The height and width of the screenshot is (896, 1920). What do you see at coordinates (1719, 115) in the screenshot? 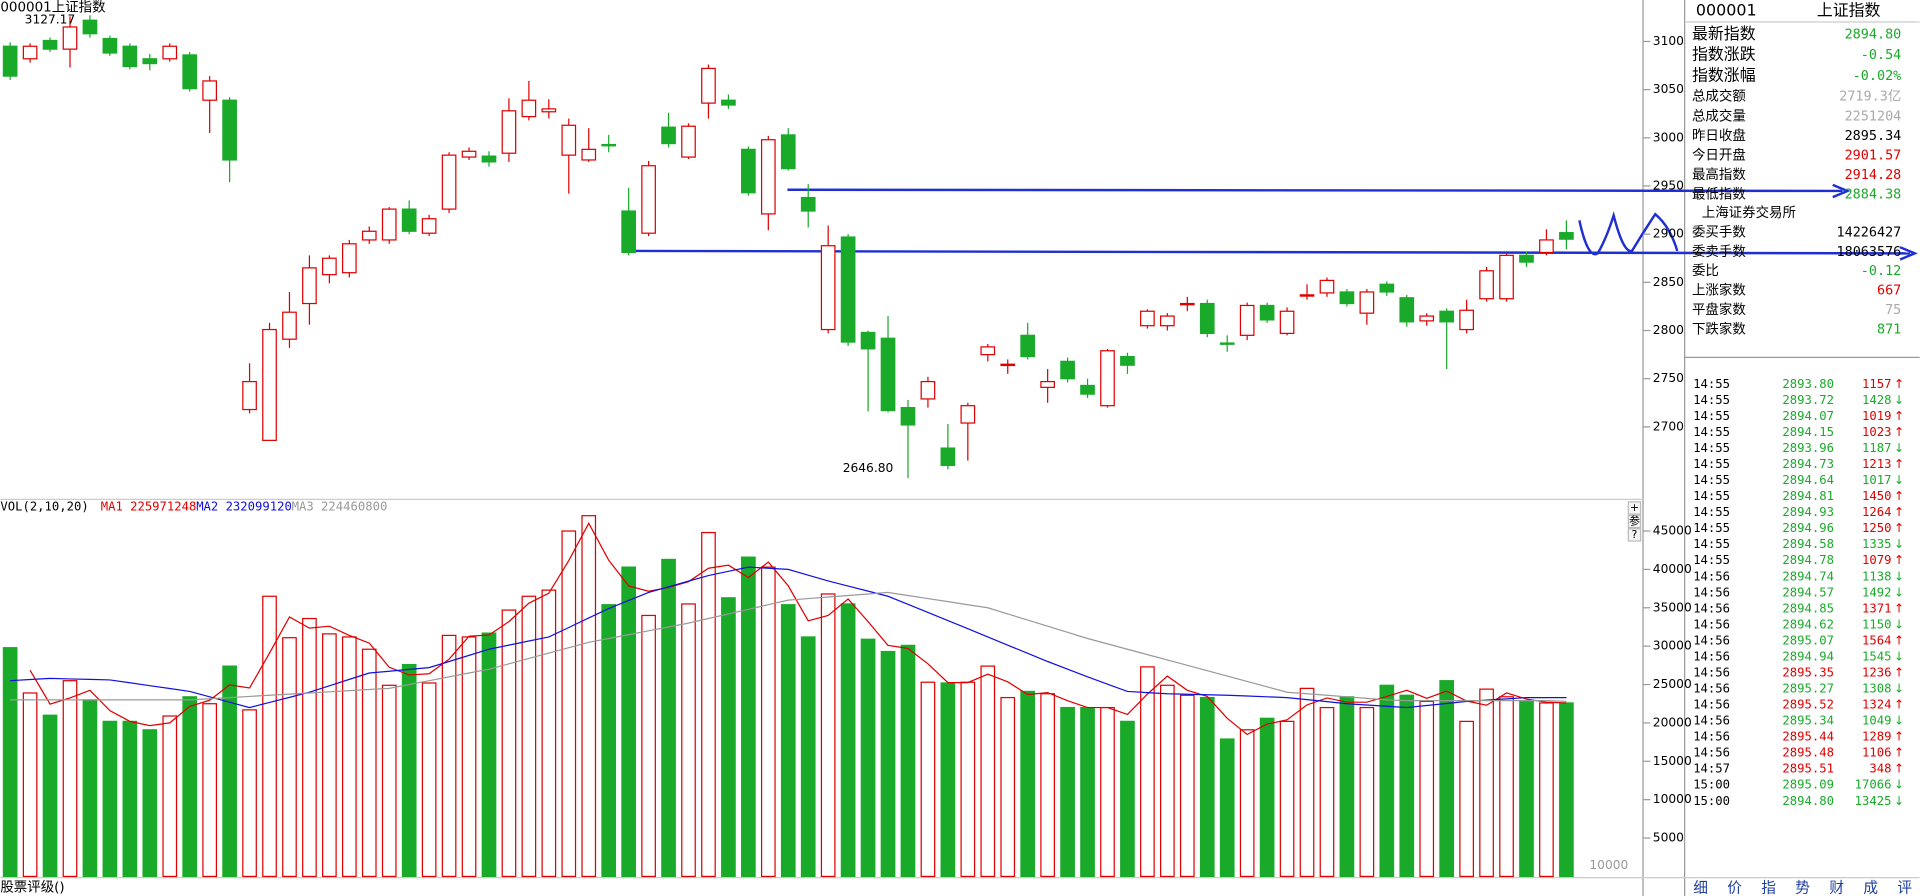
I see `quote-label: 总成交量` at bounding box center [1719, 115].